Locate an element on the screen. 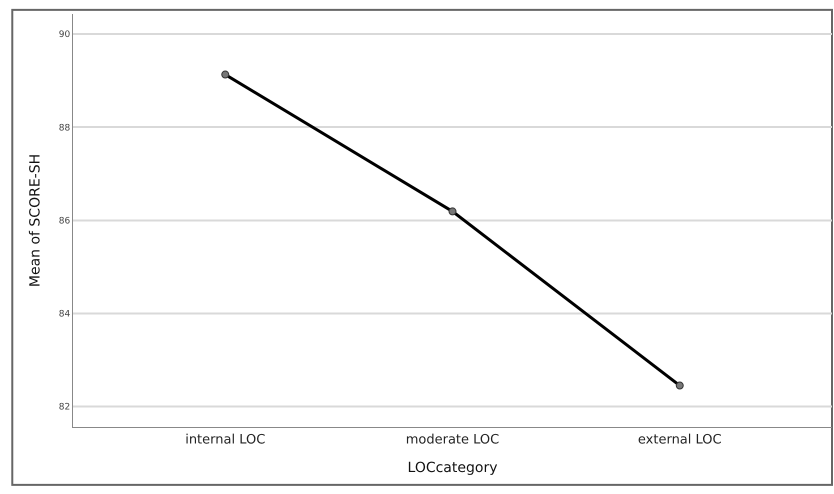 The image size is (834, 494). y-tick-label: 86 is located at coordinates (64, 221).